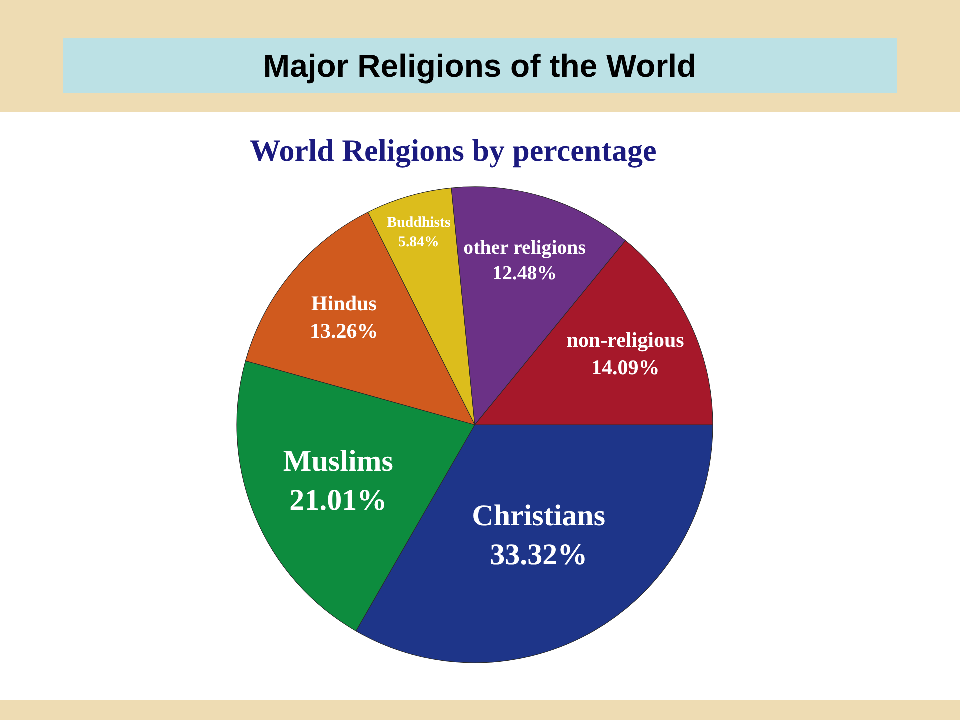  Describe the element at coordinates (525, 247) in the screenshot. I see `slice-label: other religions` at that location.